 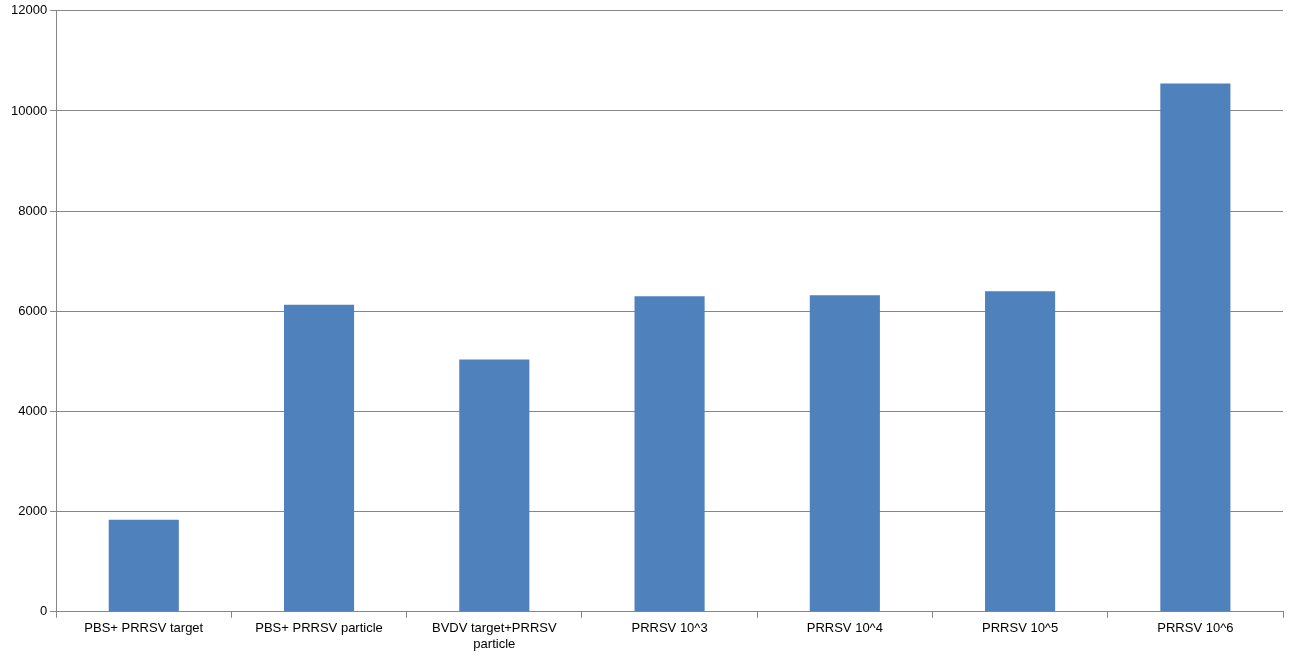 What do you see at coordinates (33, 511) in the screenshot?
I see `y-tick-label: 2000` at bounding box center [33, 511].